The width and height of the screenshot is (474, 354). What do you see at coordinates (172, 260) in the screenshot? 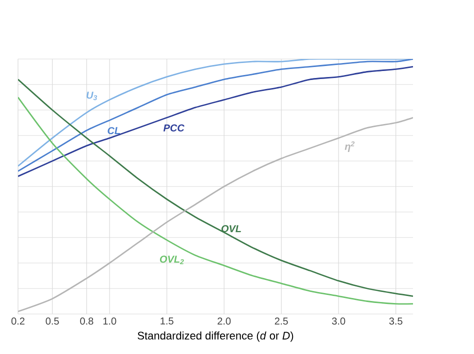
I see `series-label: OVL$_{2}$` at bounding box center [172, 260].